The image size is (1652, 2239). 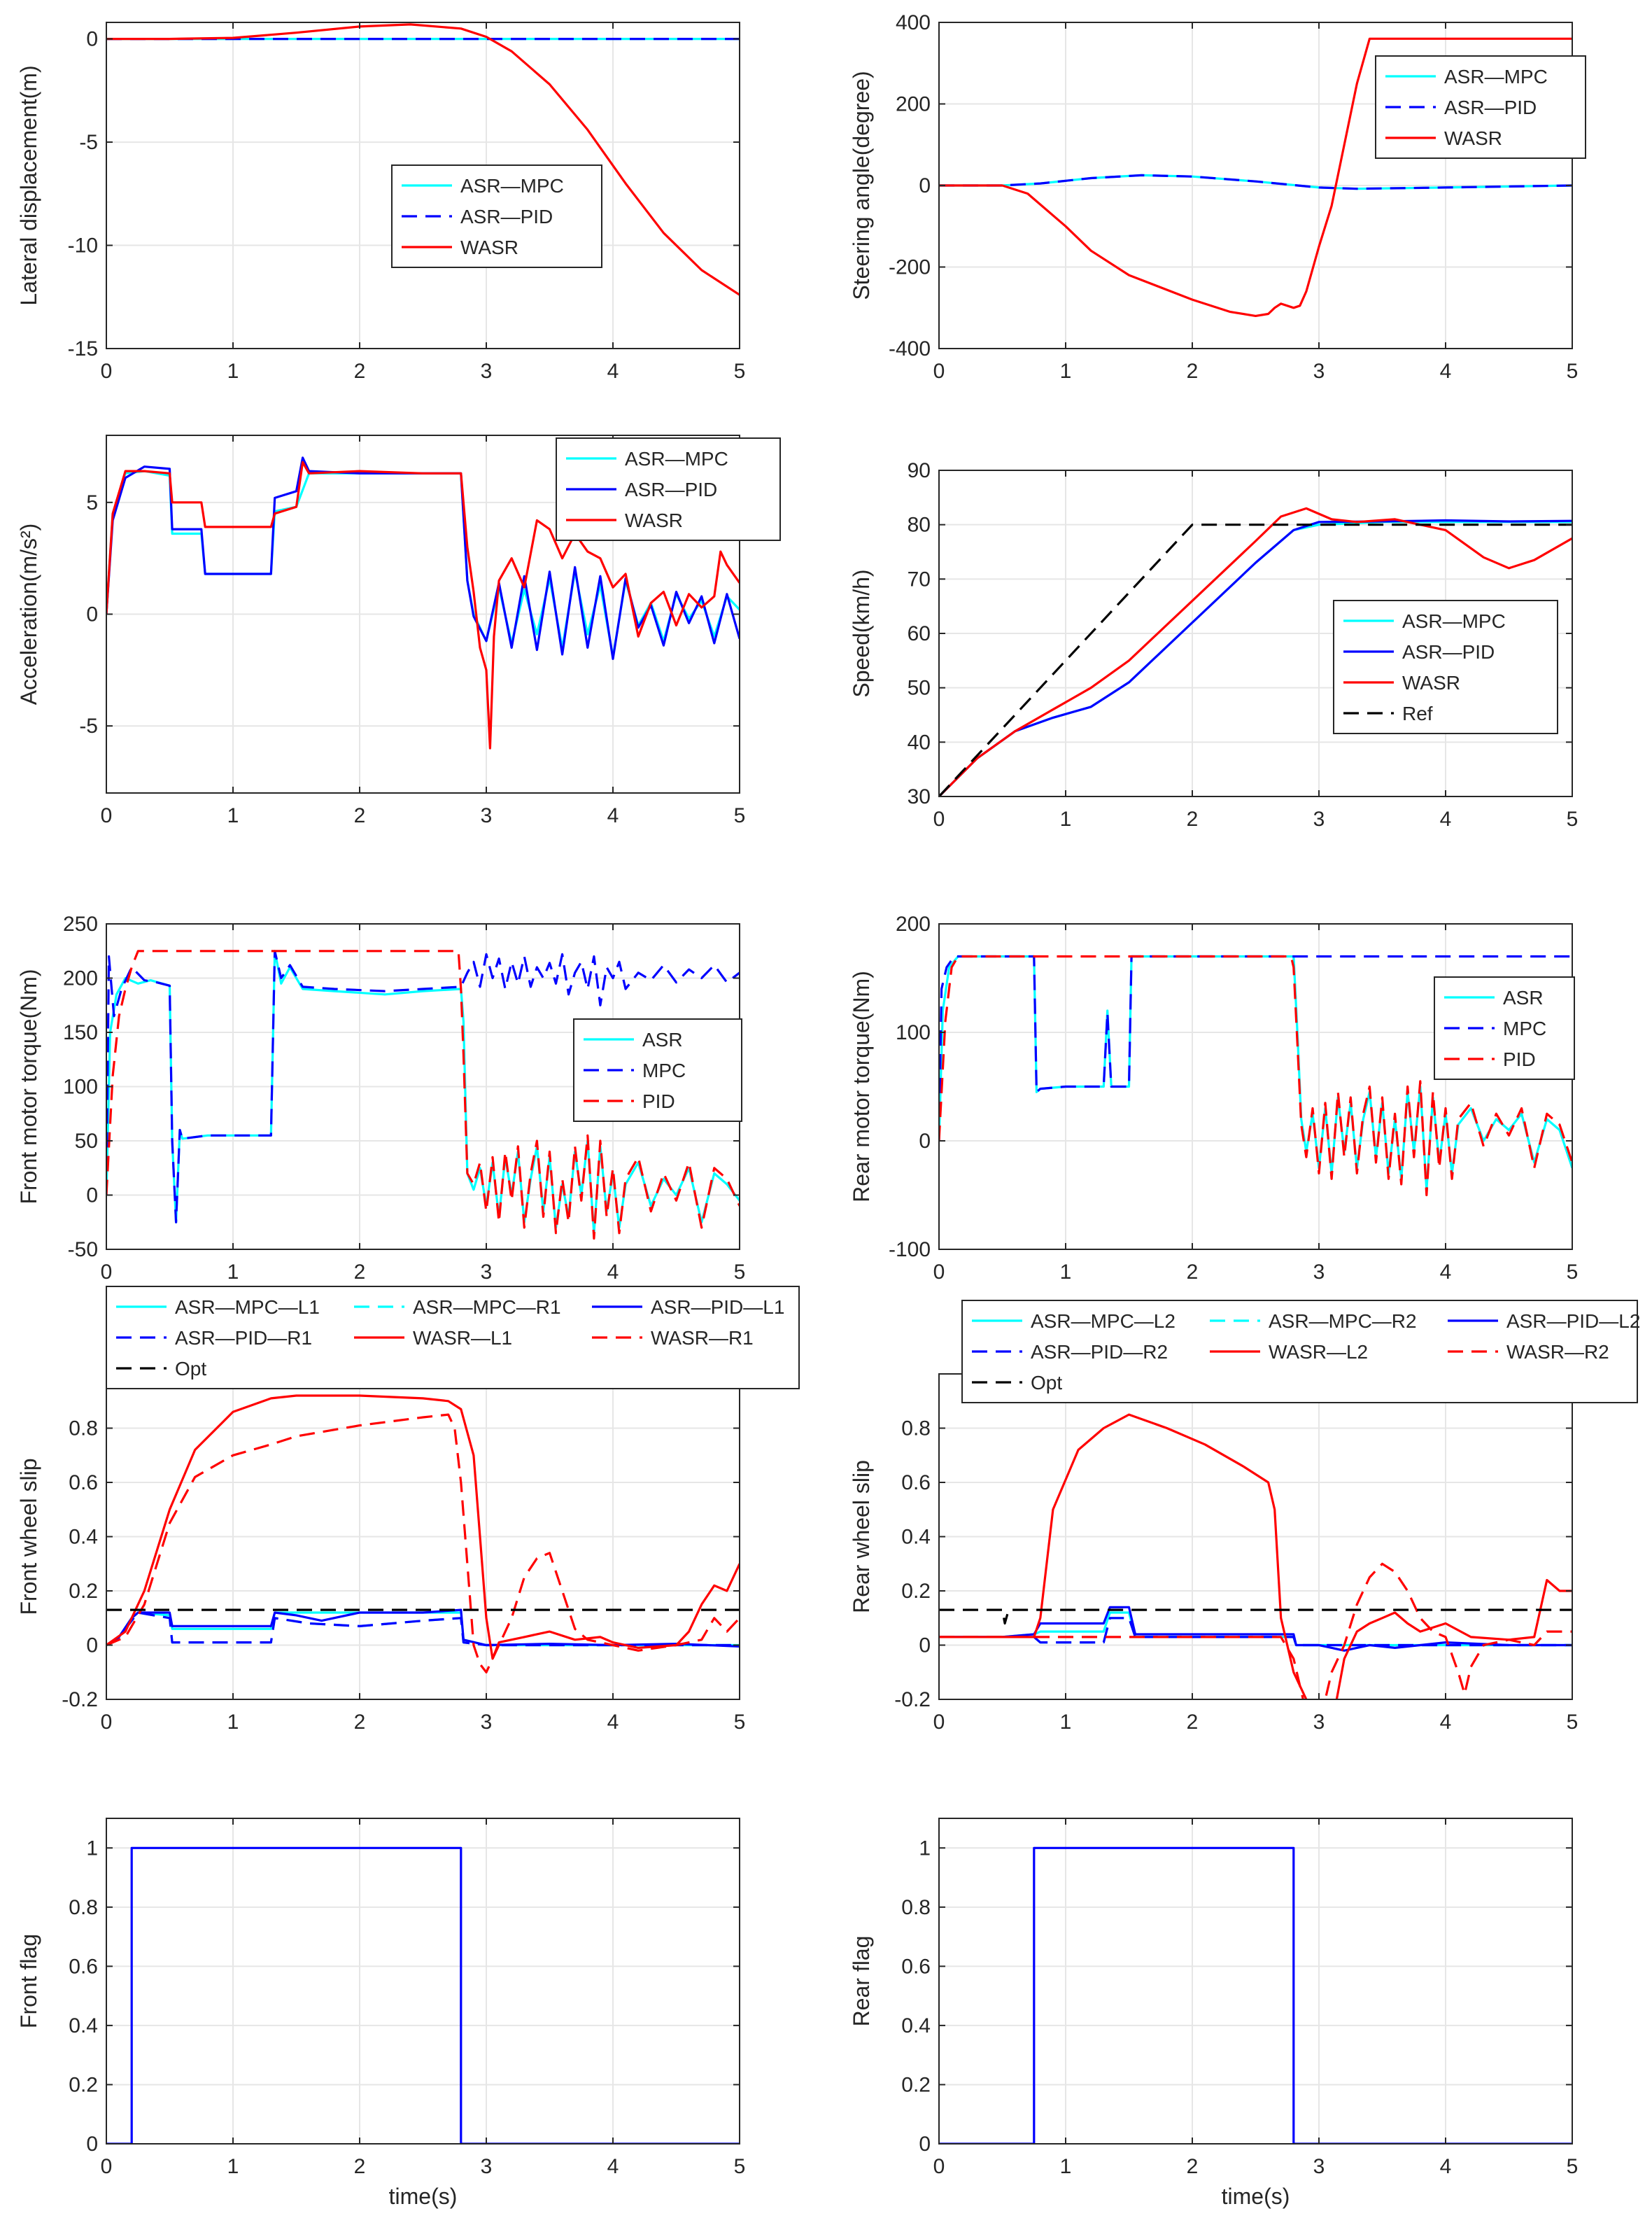 I want to click on y-axis-label: Rear motor torque(Nm), so click(x=861, y=1086).